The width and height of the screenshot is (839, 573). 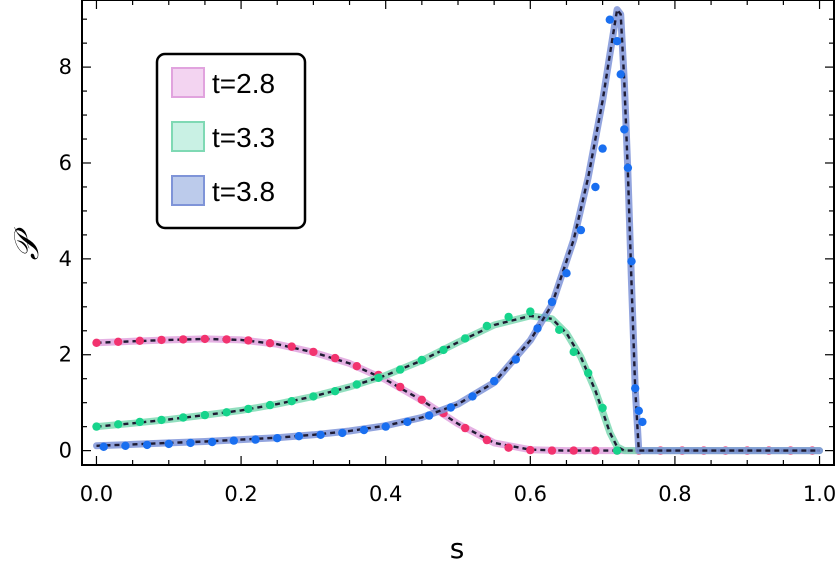 I want to click on y-tick-label: 0, so click(x=65, y=451).